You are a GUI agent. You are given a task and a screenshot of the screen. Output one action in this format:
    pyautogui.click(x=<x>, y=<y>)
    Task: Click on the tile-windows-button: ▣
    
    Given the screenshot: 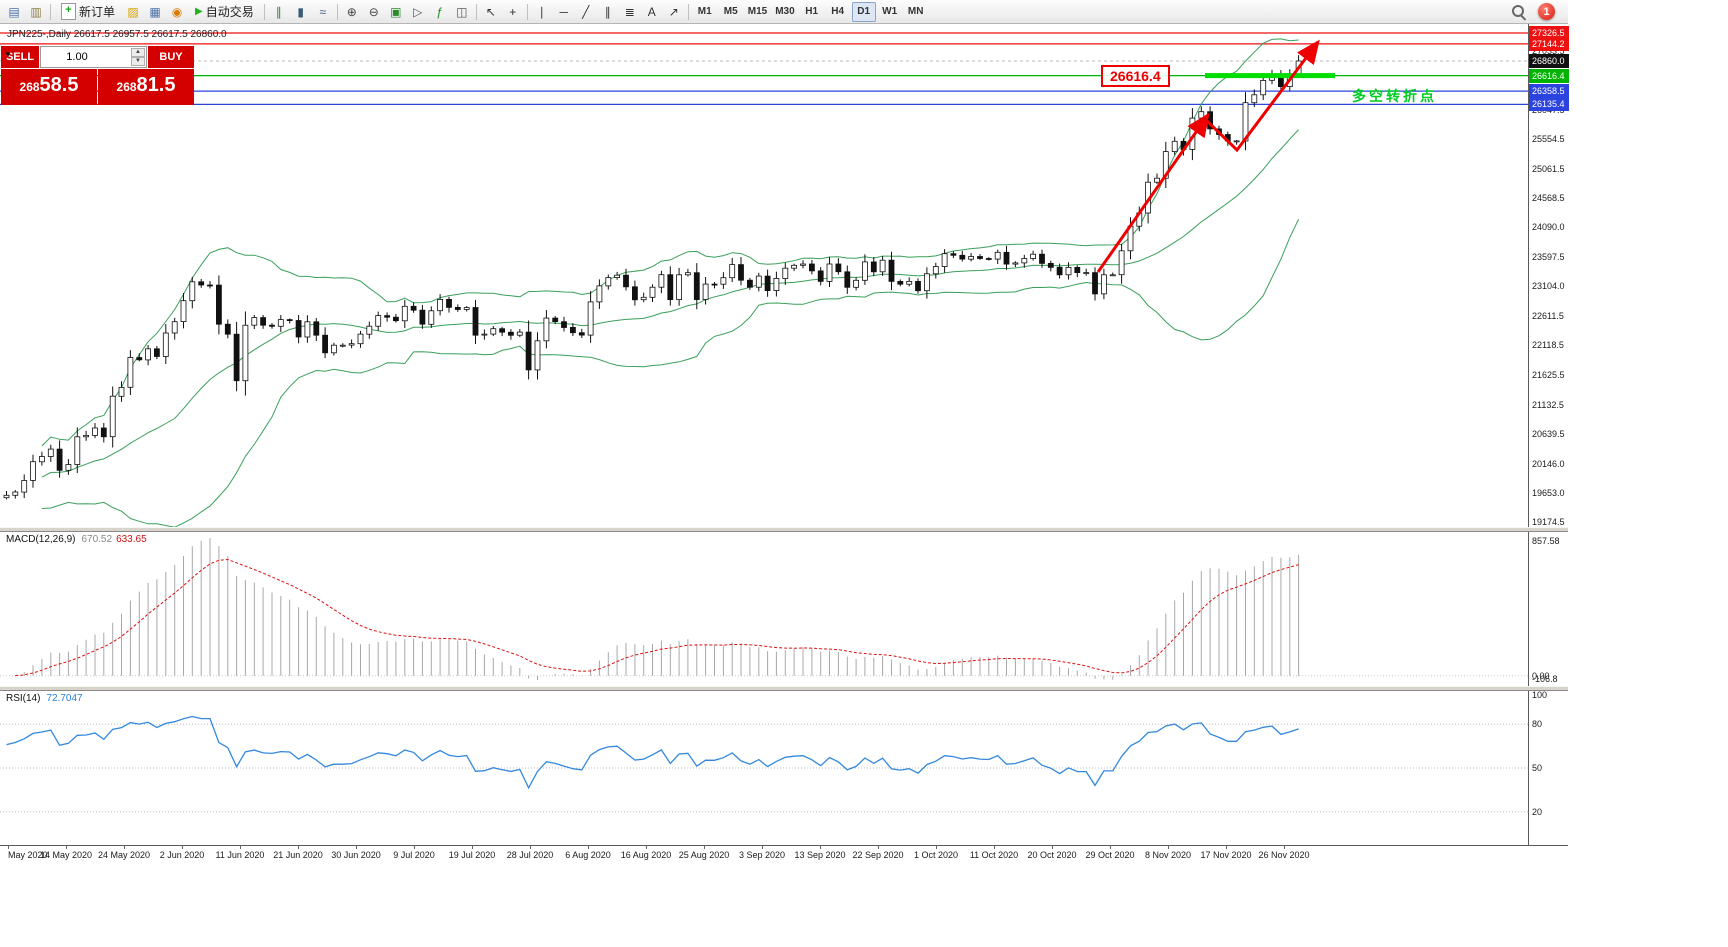 What is the action you would take?
    pyautogui.click(x=396, y=11)
    